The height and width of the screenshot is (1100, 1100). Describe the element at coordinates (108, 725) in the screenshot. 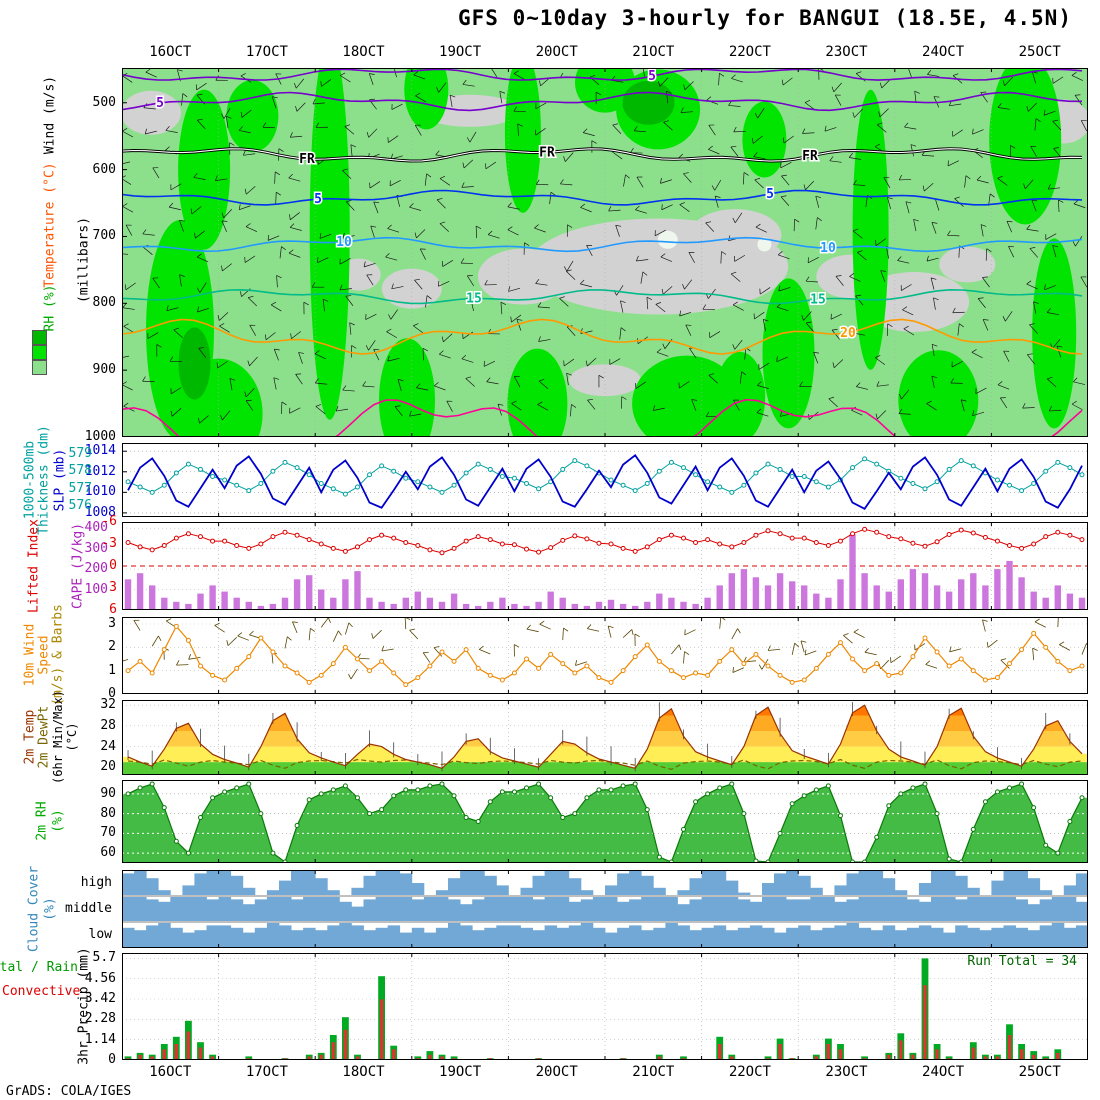

I see `temp-tick: 28` at that location.